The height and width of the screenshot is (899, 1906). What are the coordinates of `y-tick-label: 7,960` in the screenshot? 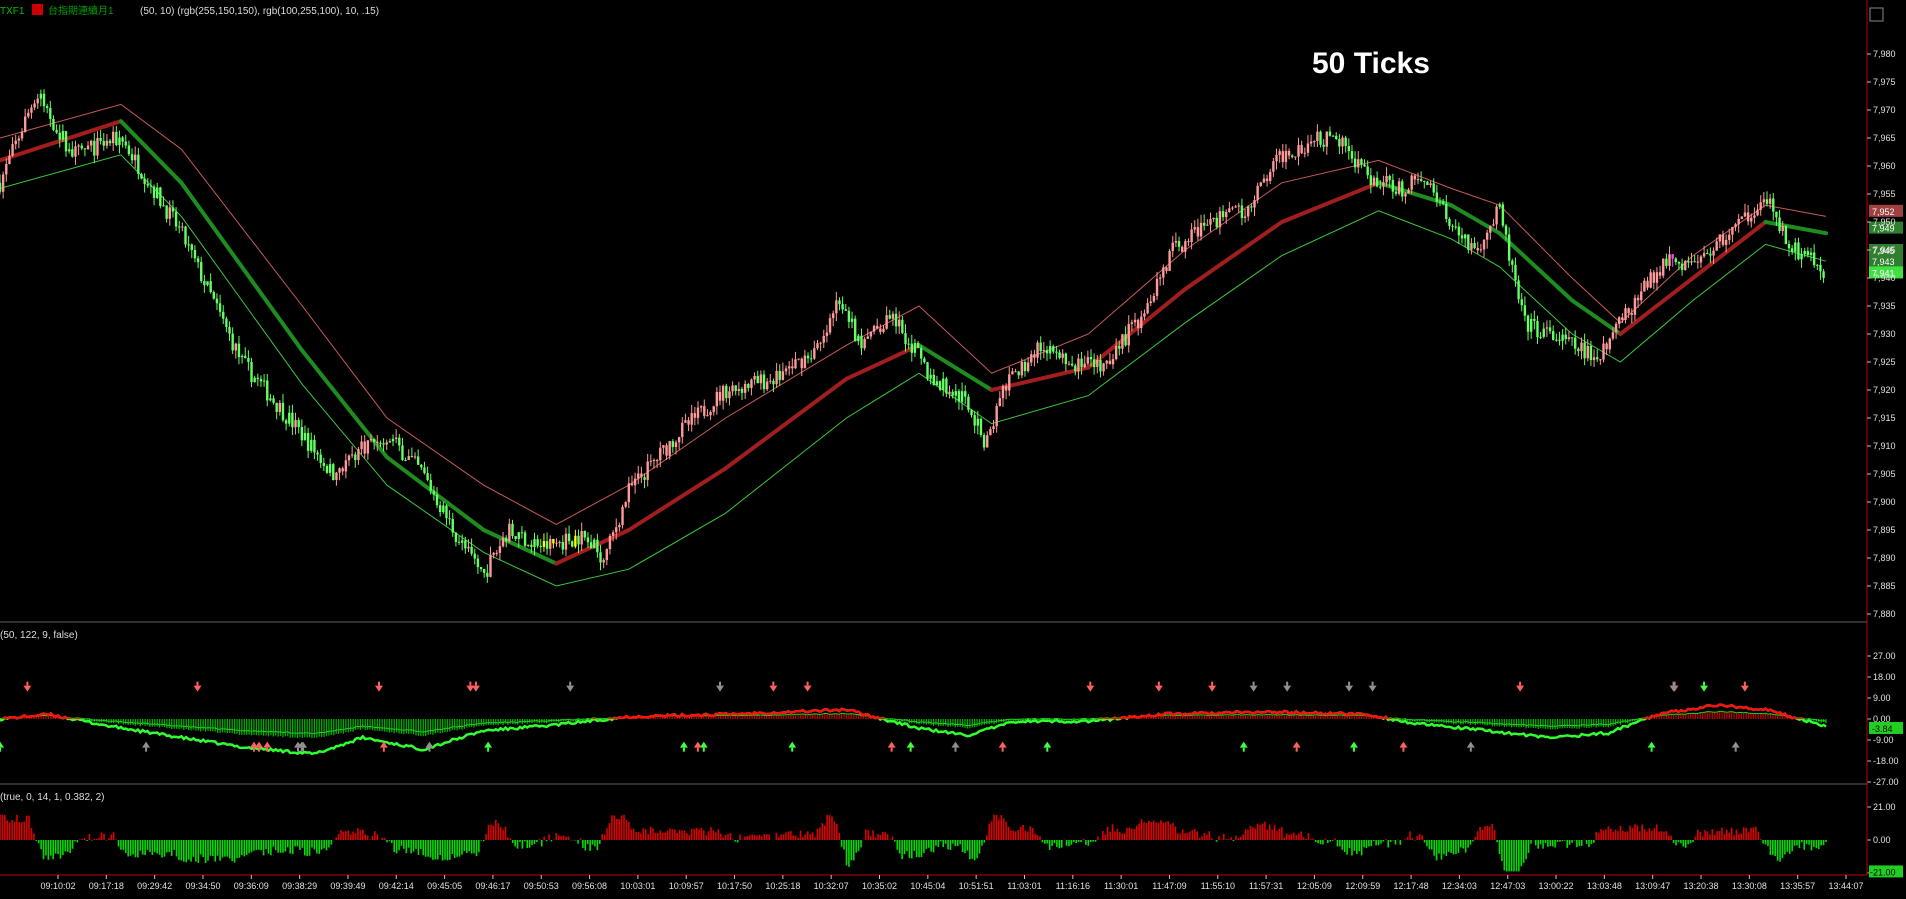 It's located at (1884, 166).